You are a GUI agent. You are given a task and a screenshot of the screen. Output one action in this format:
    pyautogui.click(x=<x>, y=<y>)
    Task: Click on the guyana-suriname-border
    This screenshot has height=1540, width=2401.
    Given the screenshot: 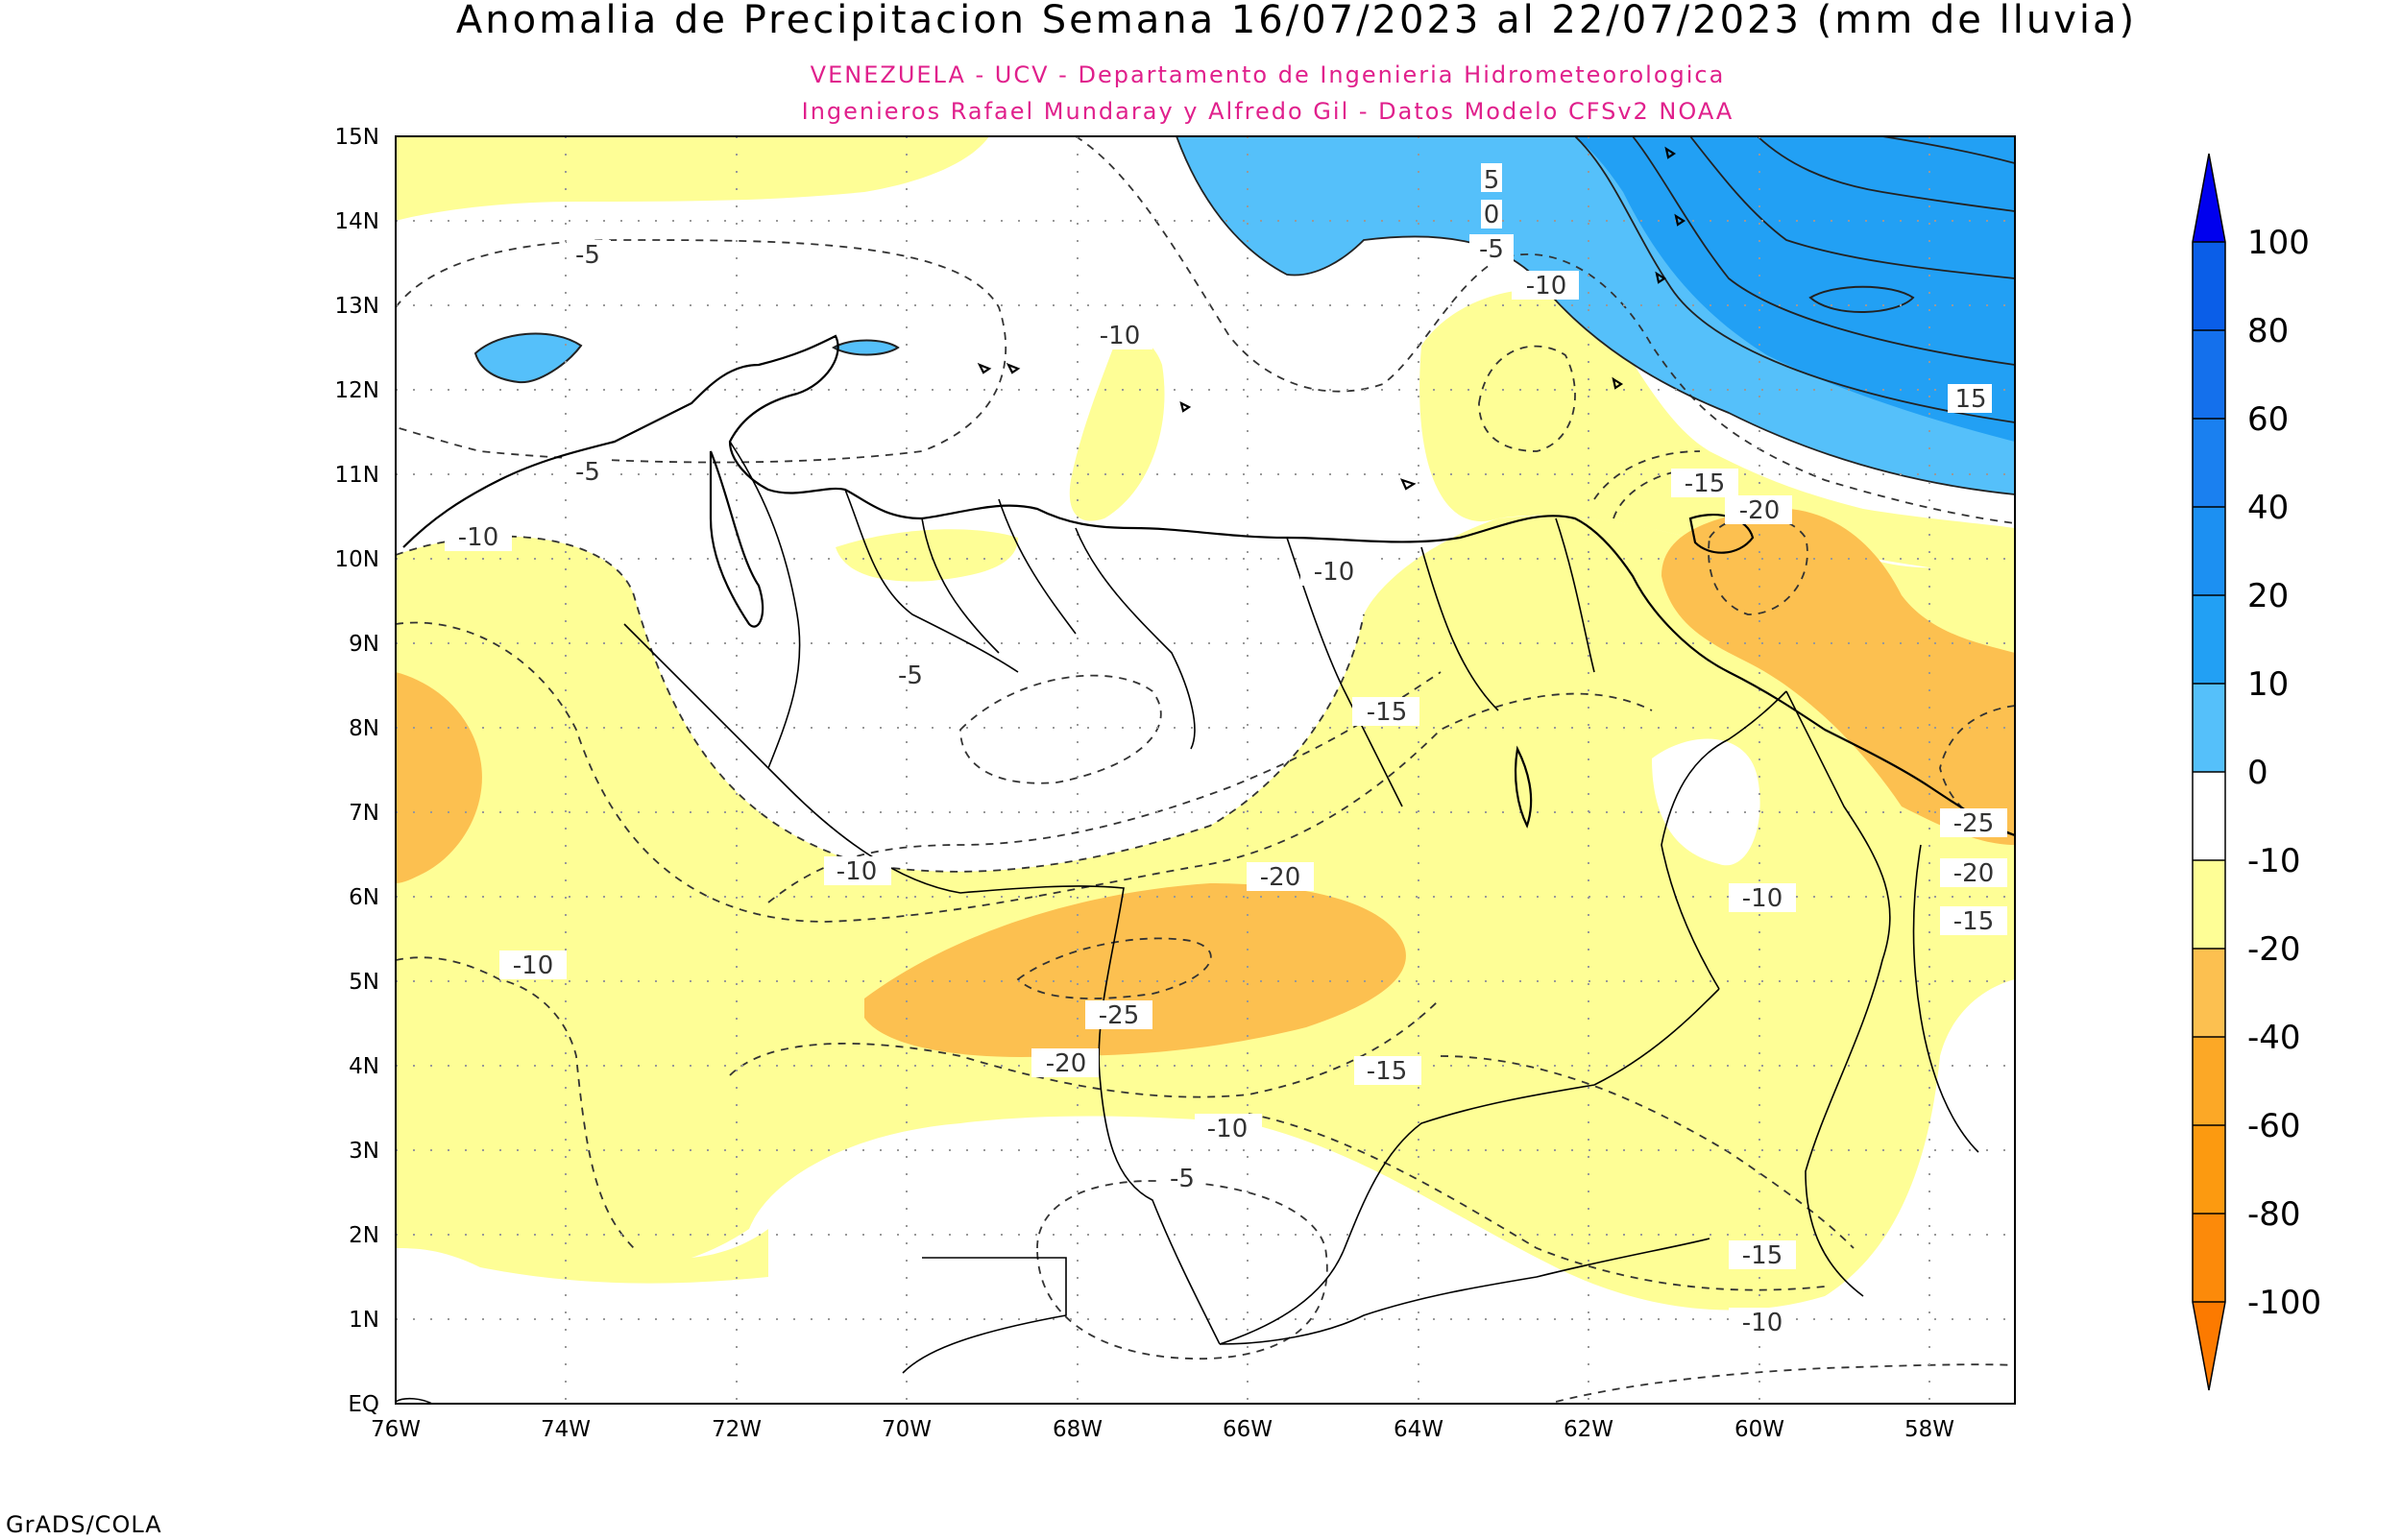 What is the action you would take?
    pyautogui.click(x=1838, y=994)
    